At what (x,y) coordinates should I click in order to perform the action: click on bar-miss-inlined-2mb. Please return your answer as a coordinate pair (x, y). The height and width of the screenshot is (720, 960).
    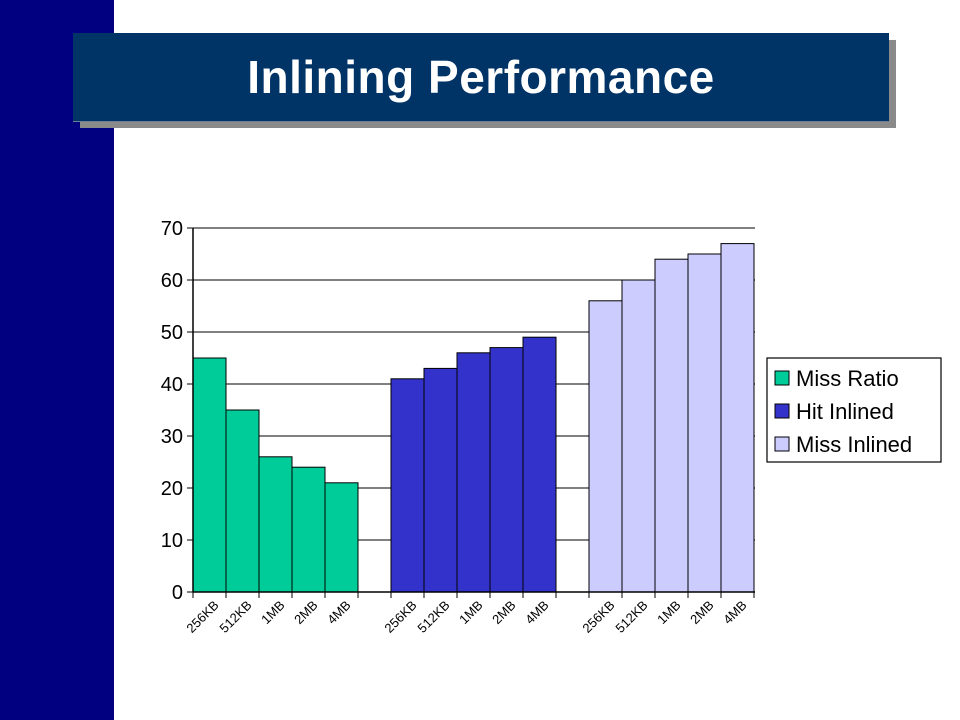
    Looking at the image, I should click on (704, 423).